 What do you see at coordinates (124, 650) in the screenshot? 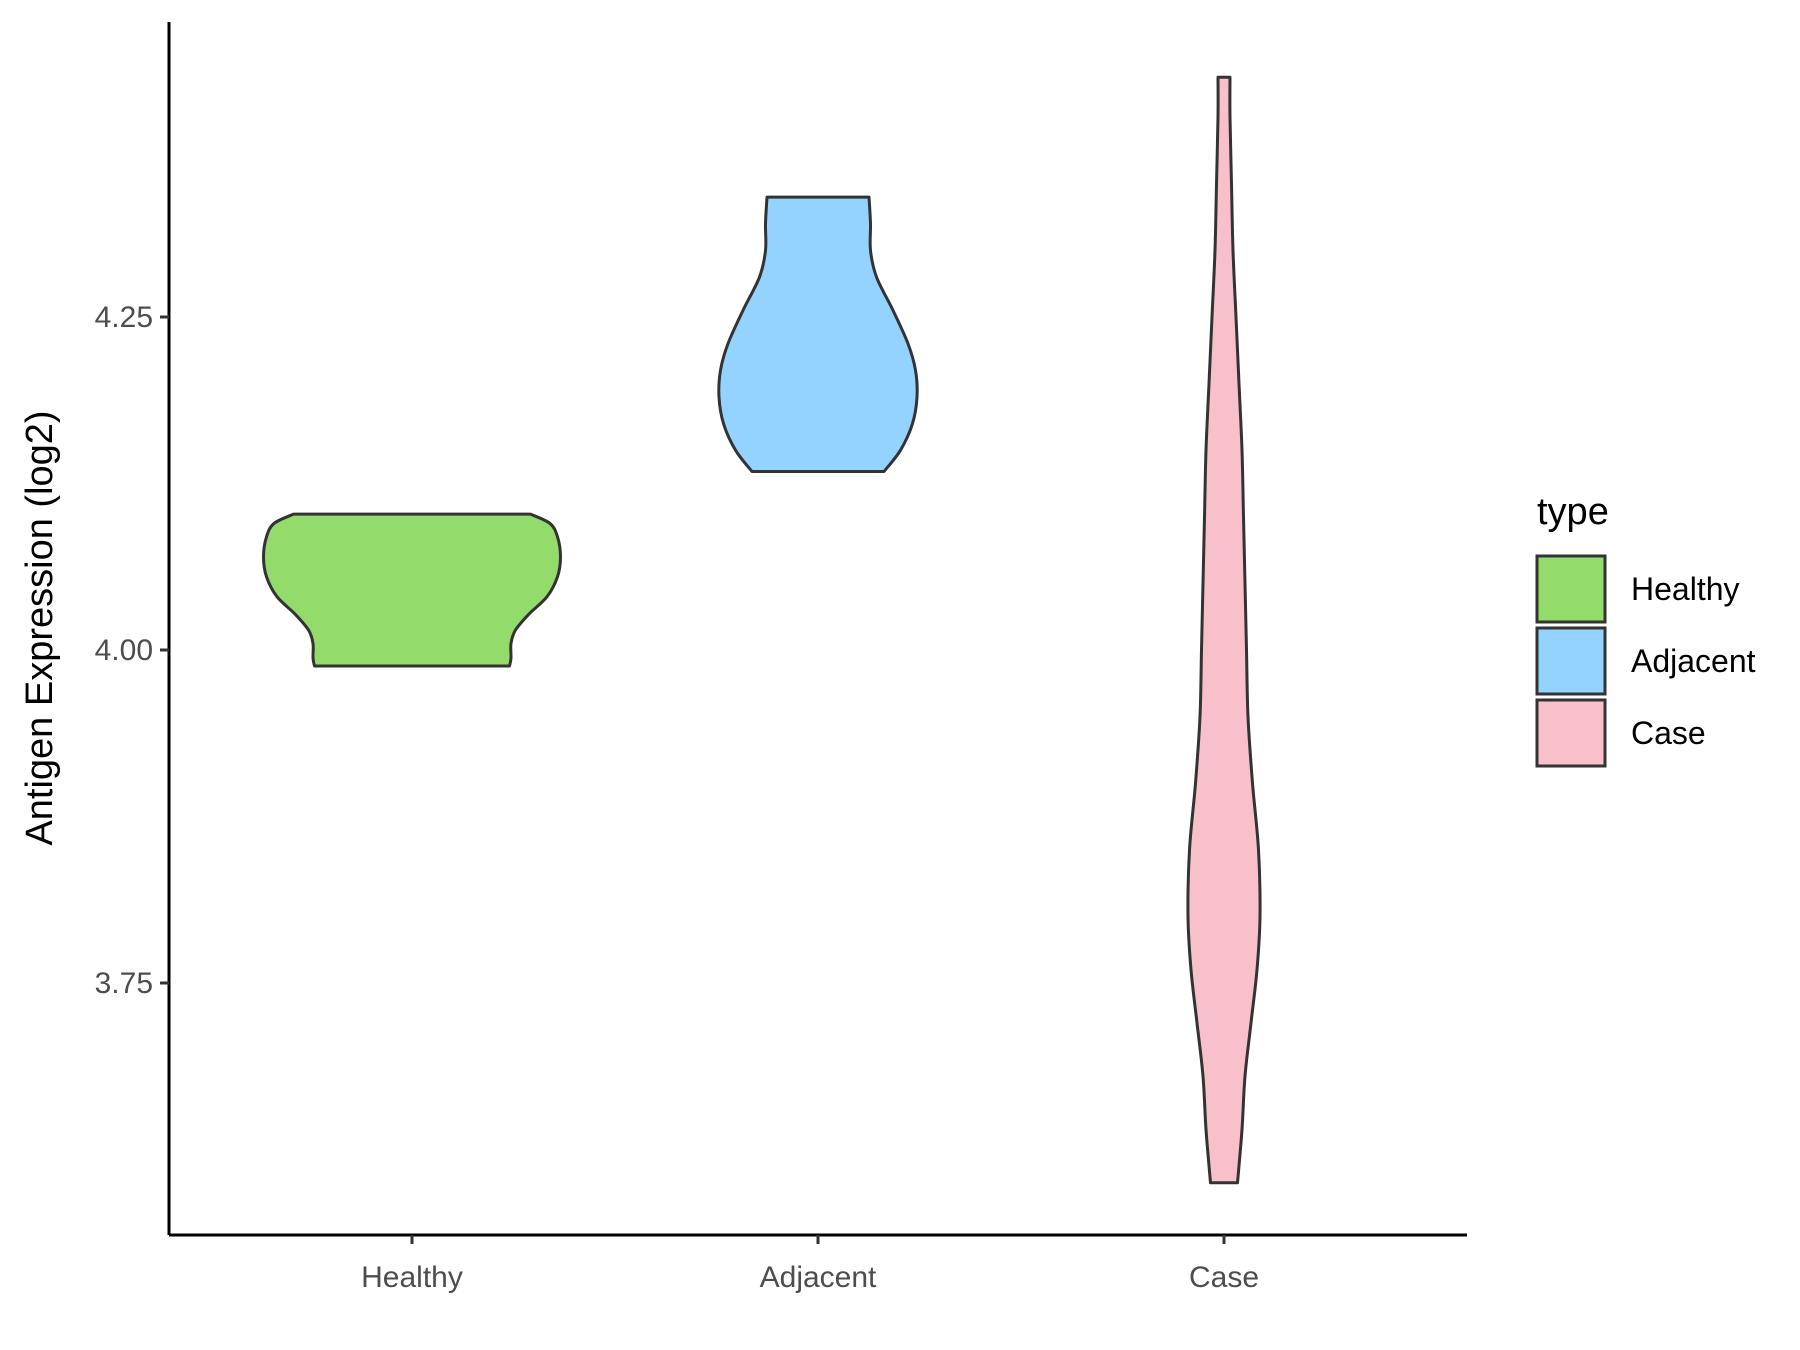
I see `y-tick-label: 4.00` at bounding box center [124, 650].